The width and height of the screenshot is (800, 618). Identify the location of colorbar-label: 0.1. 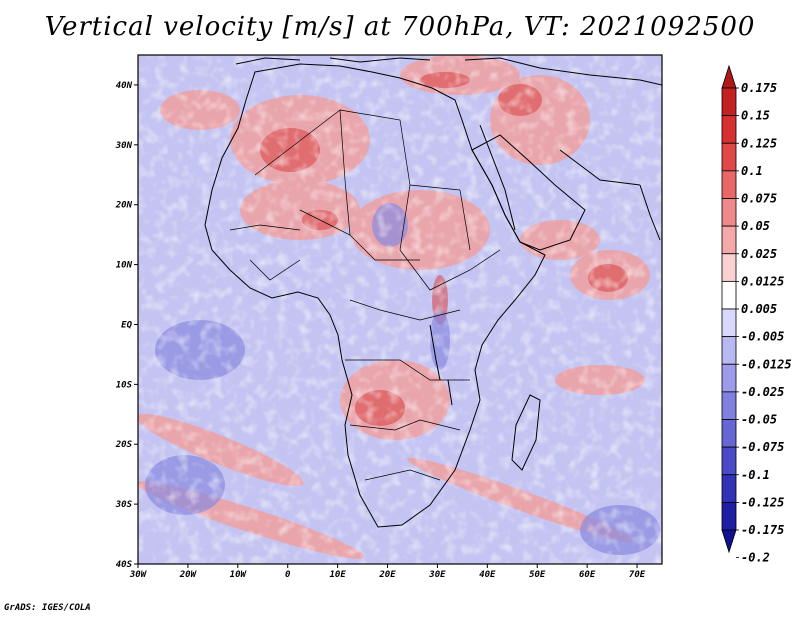
(752, 171).